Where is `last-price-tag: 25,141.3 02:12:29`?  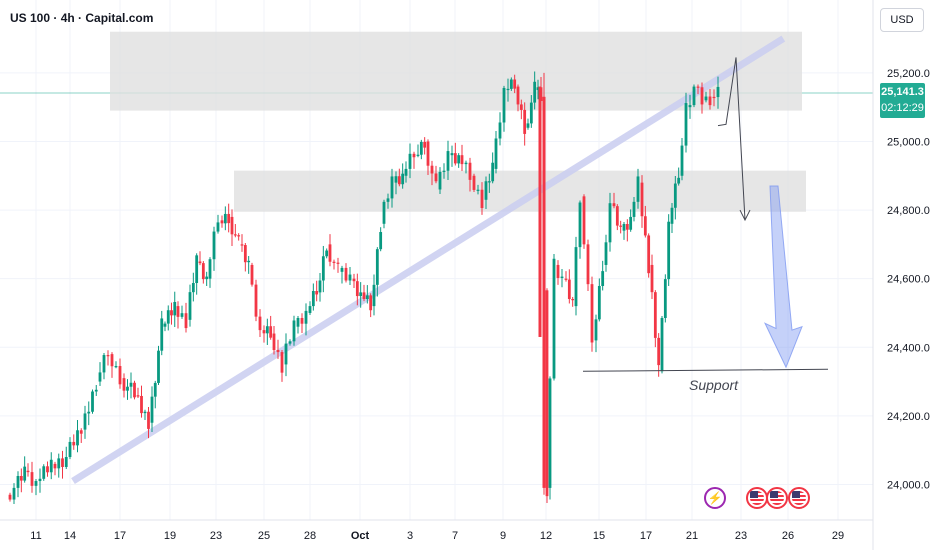
last-price-tag: 25,141.3 02:12:29 is located at coordinates (902, 100).